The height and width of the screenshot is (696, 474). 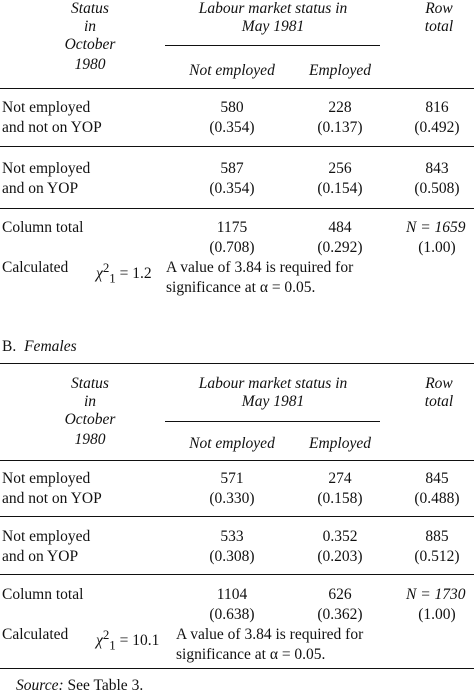 I want to click on chi-square-stat: χ21 = 10.1, so click(x=127, y=639).